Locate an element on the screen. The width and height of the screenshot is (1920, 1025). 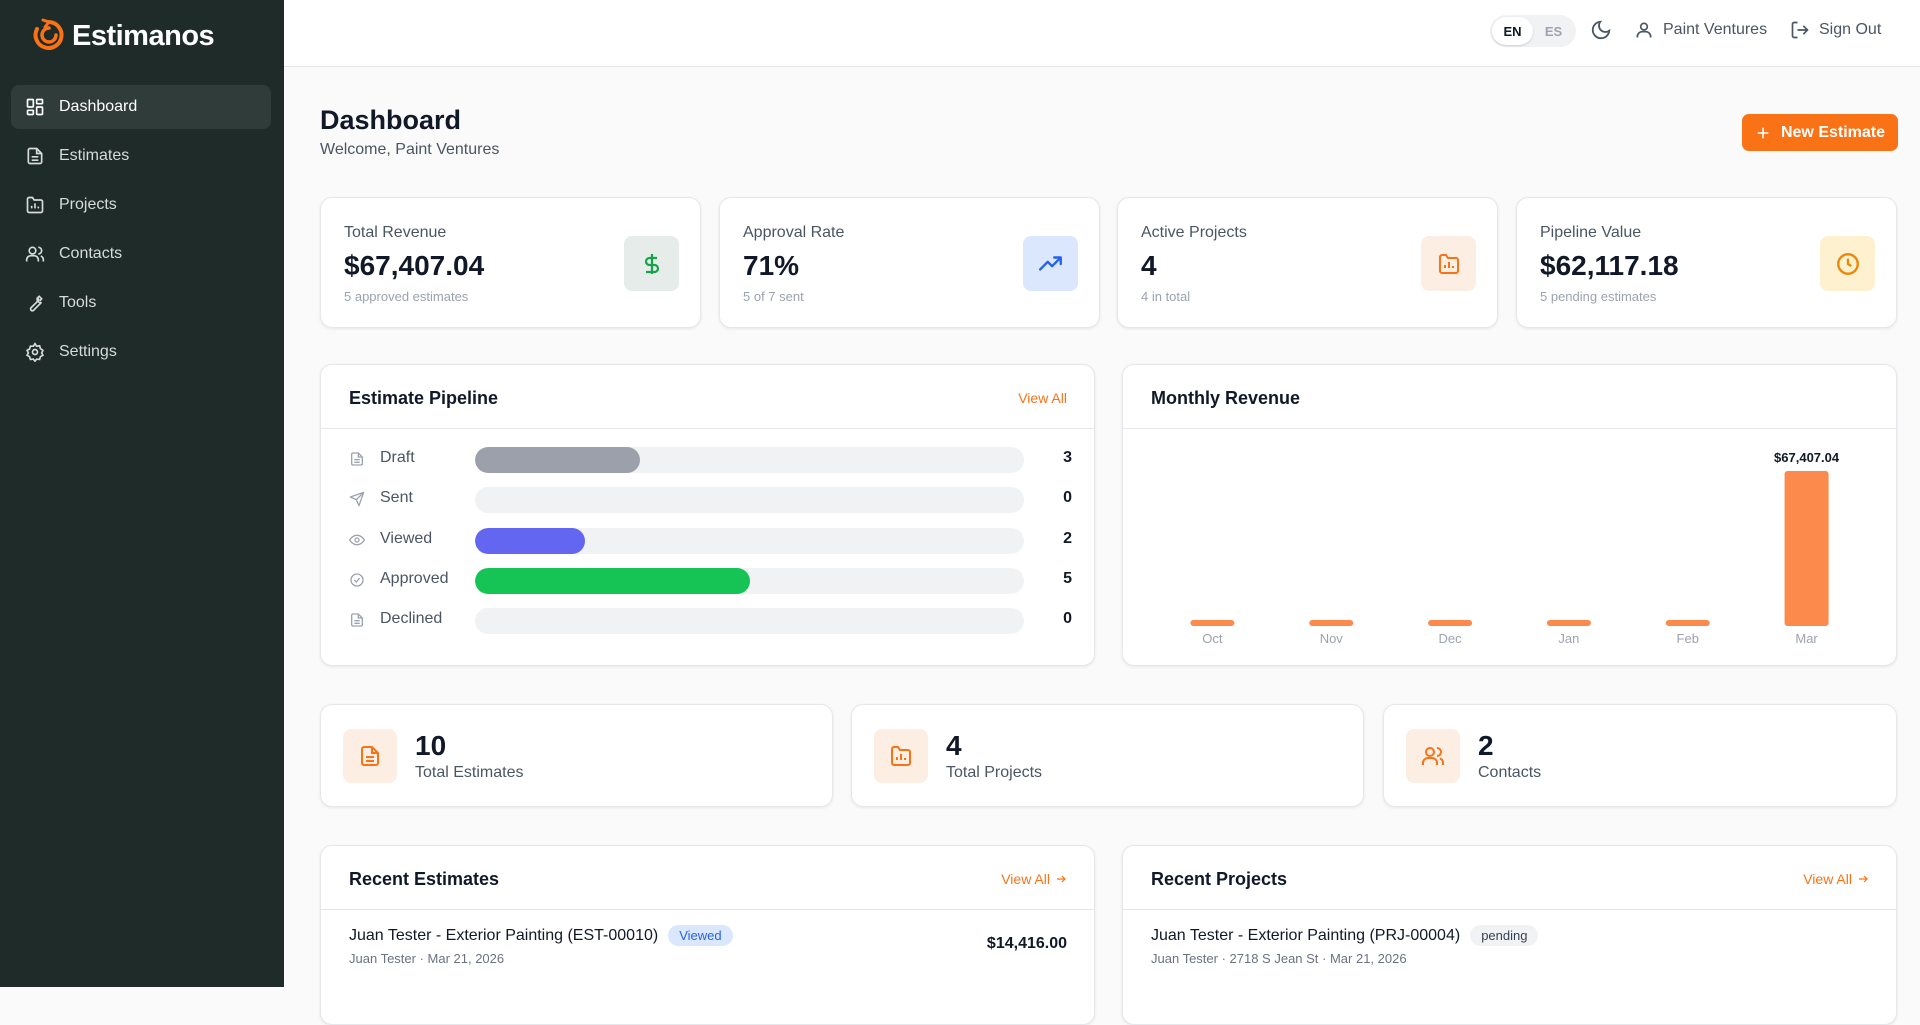
recent-estimates-view-all-link: View All is located at coordinates (1034, 879).